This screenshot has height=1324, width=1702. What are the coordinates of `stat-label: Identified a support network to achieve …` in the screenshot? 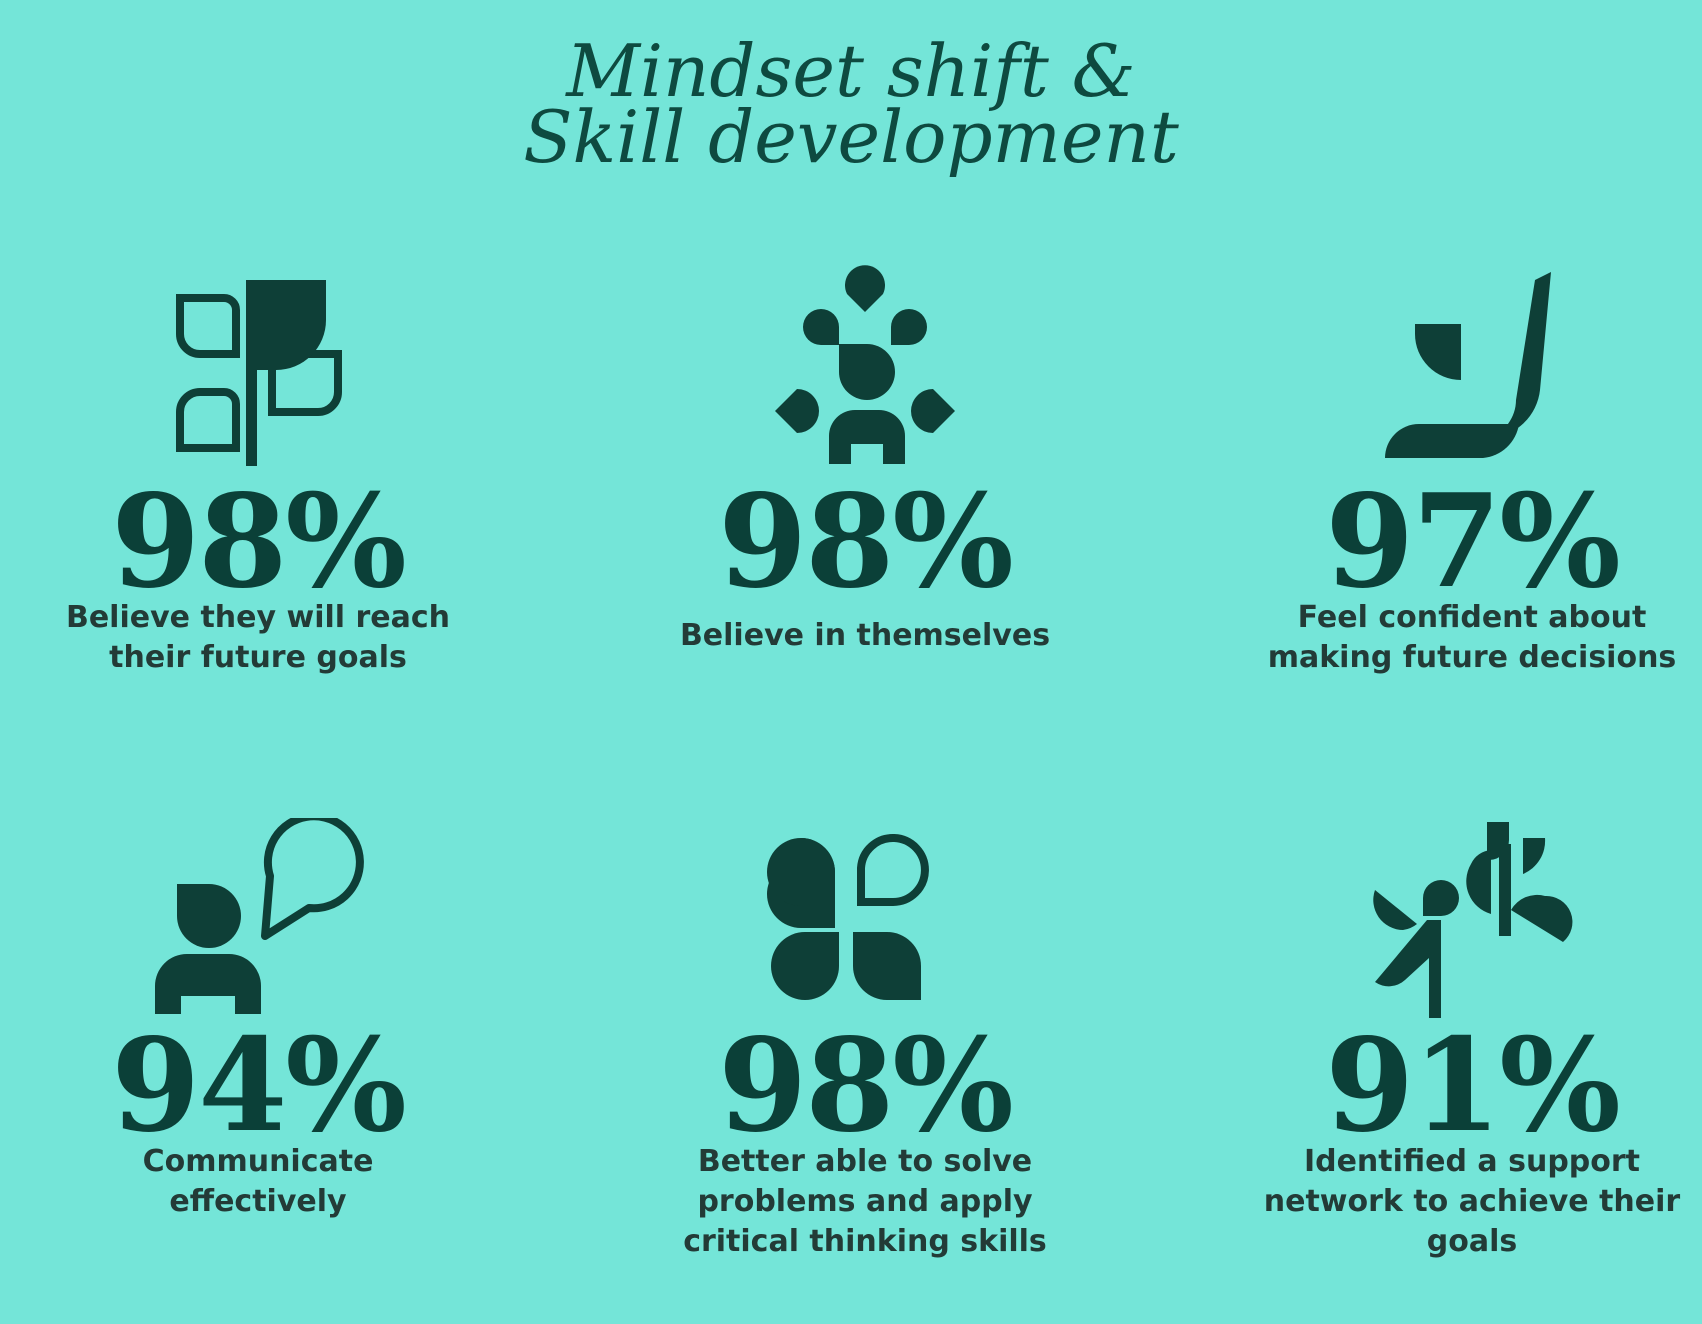 It's located at (1472, 1201).